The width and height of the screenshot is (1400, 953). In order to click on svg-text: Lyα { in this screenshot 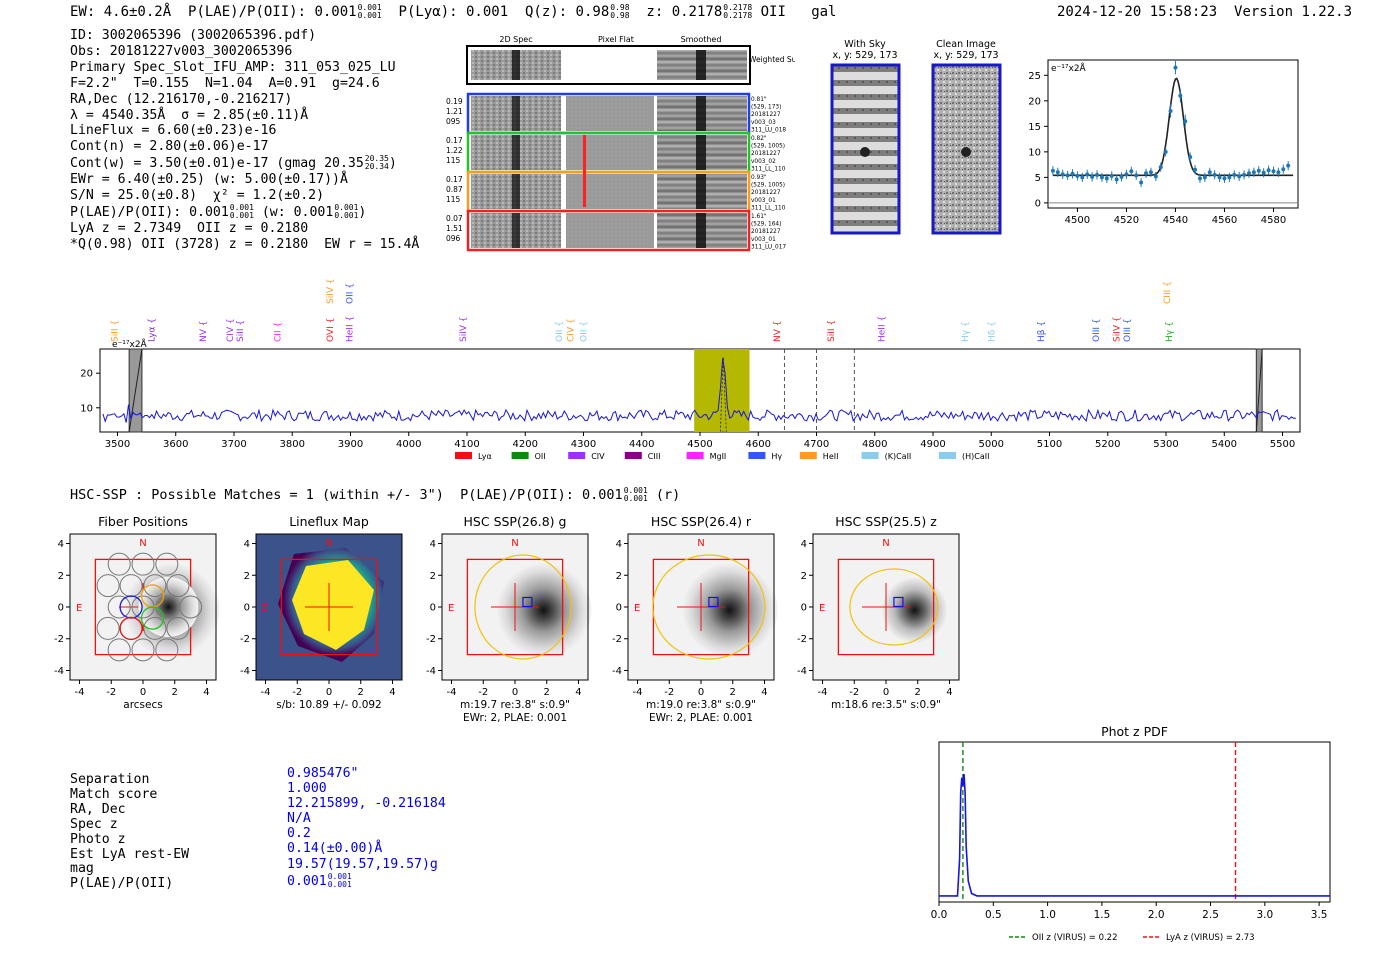, I will do `click(152, 330)`.